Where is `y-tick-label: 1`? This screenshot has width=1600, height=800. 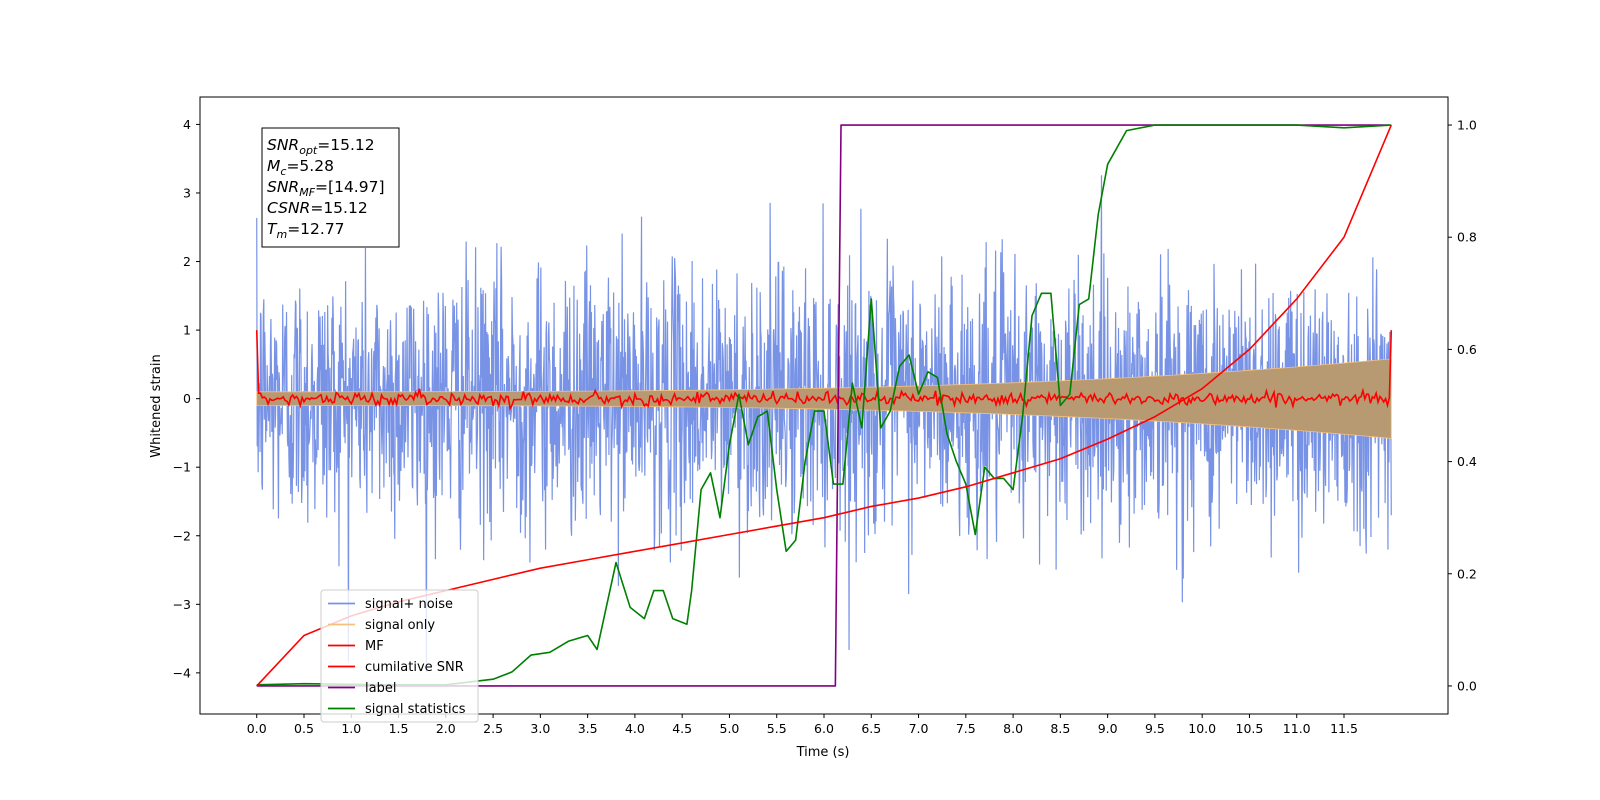 y-tick-label: 1 is located at coordinates (187, 330).